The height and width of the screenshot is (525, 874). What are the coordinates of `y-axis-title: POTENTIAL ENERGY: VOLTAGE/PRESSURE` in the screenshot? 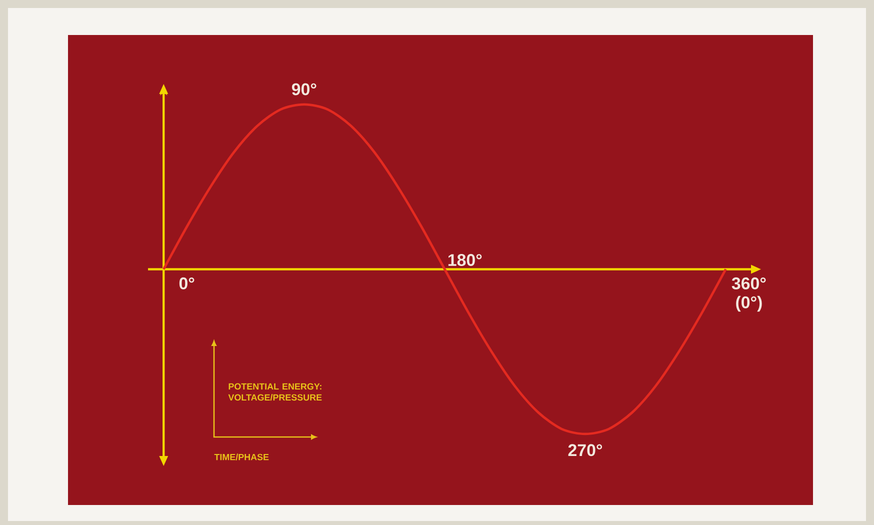 It's located at (275, 392).